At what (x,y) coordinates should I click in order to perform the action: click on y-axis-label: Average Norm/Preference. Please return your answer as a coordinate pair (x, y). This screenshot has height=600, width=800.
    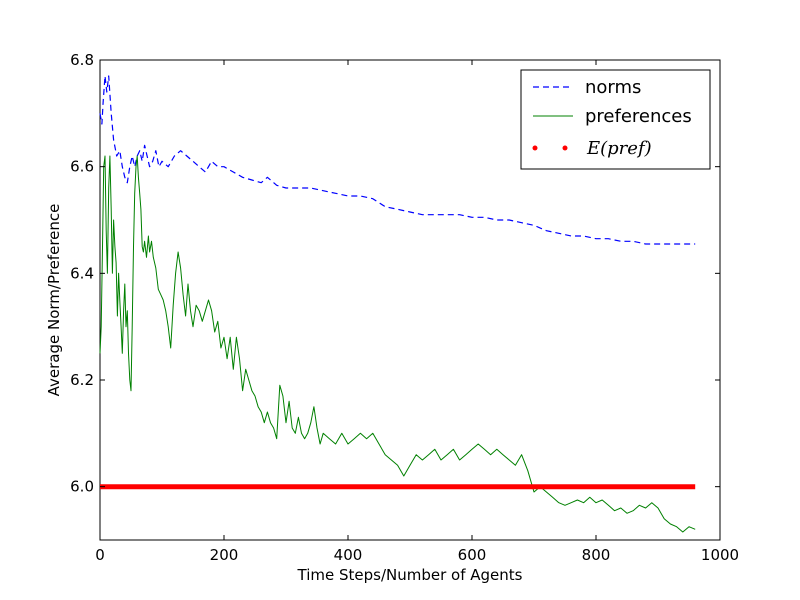
    Looking at the image, I should click on (54, 300).